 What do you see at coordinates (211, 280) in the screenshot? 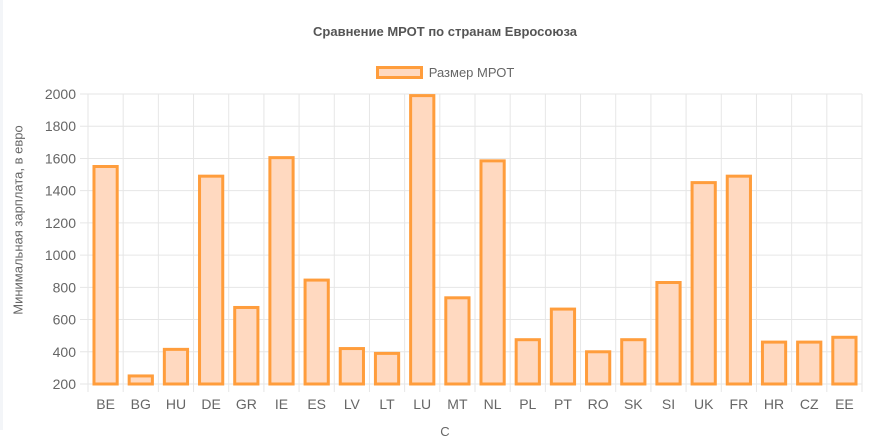
I see `bar-DE` at bounding box center [211, 280].